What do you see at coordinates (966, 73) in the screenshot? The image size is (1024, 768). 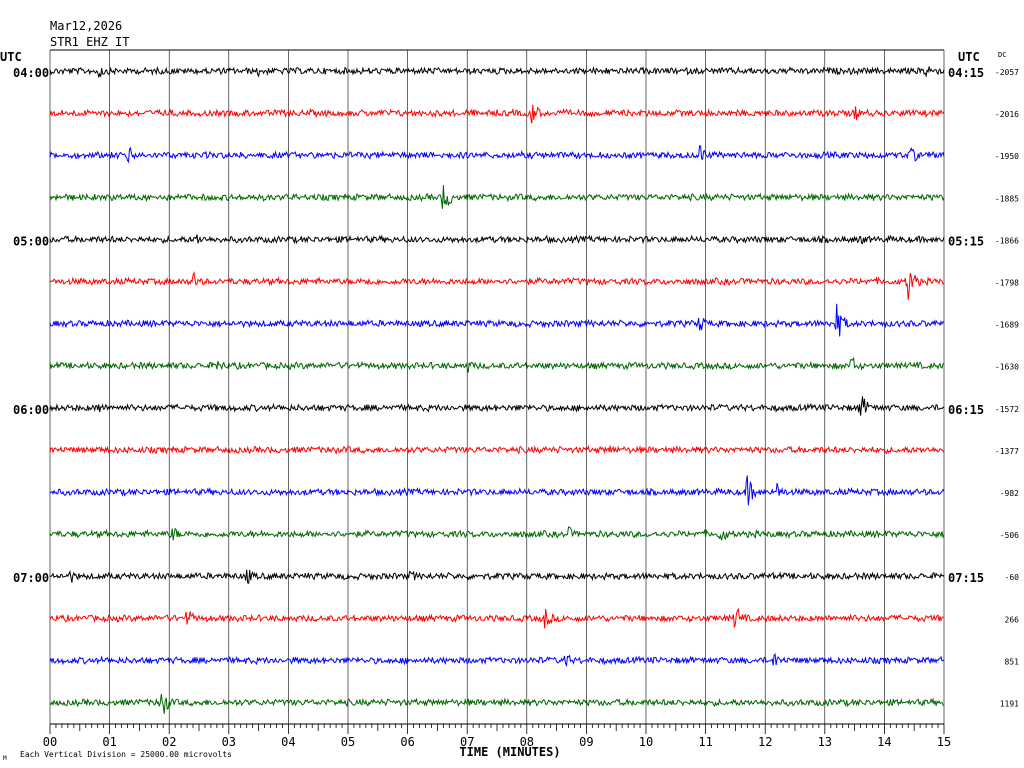 I see `right-time-label: 04:15` at bounding box center [966, 73].